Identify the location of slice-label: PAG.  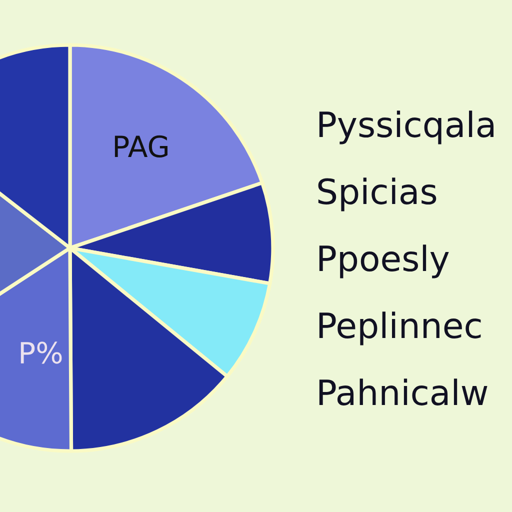
(141, 146).